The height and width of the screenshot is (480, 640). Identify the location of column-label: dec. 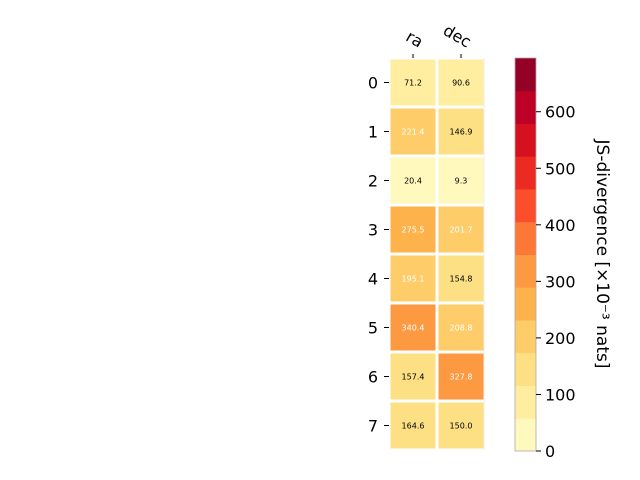
(457, 36).